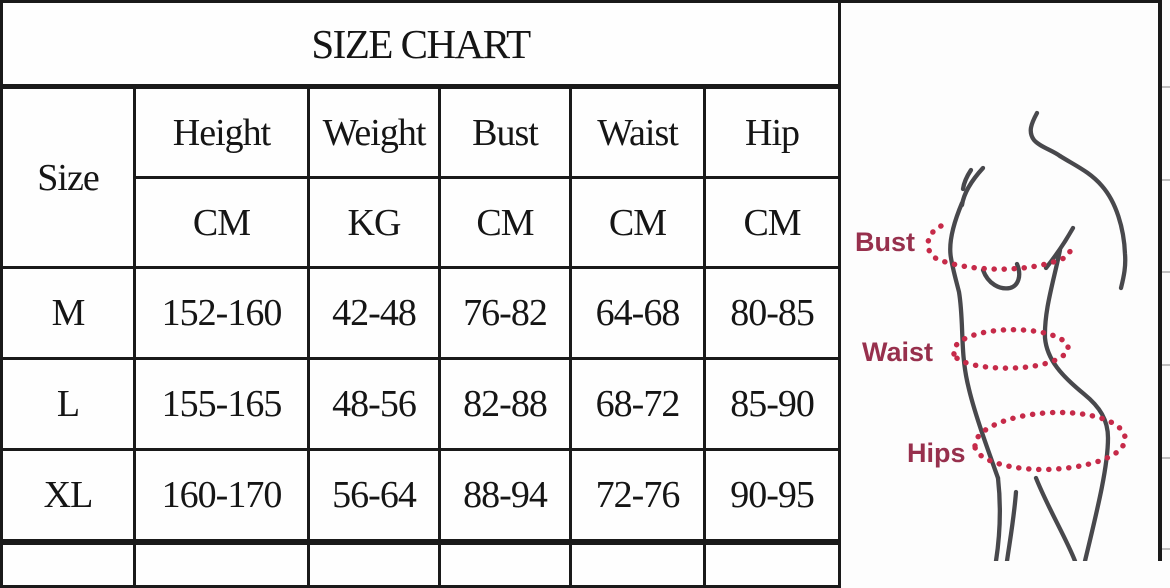 This screenshot has height=588, width=1170. I want to click on col-header-weight: Weight, so click(374, 132).